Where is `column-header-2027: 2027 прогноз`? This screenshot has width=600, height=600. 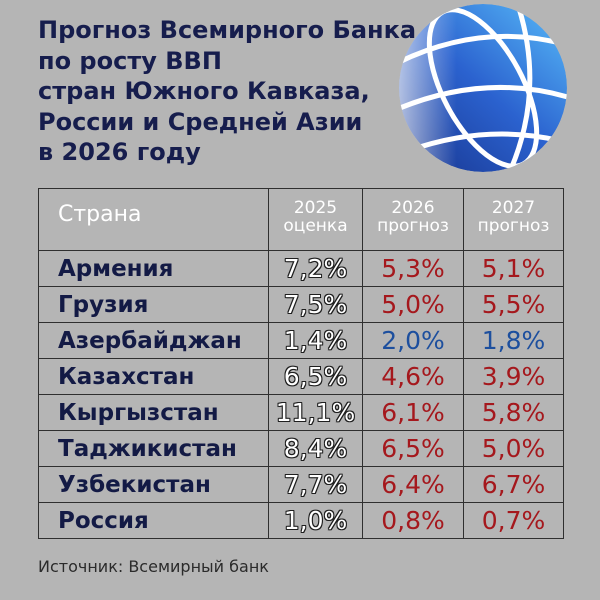
column-header-2027: 2027 прогноз is located at coordinates (513, 219).